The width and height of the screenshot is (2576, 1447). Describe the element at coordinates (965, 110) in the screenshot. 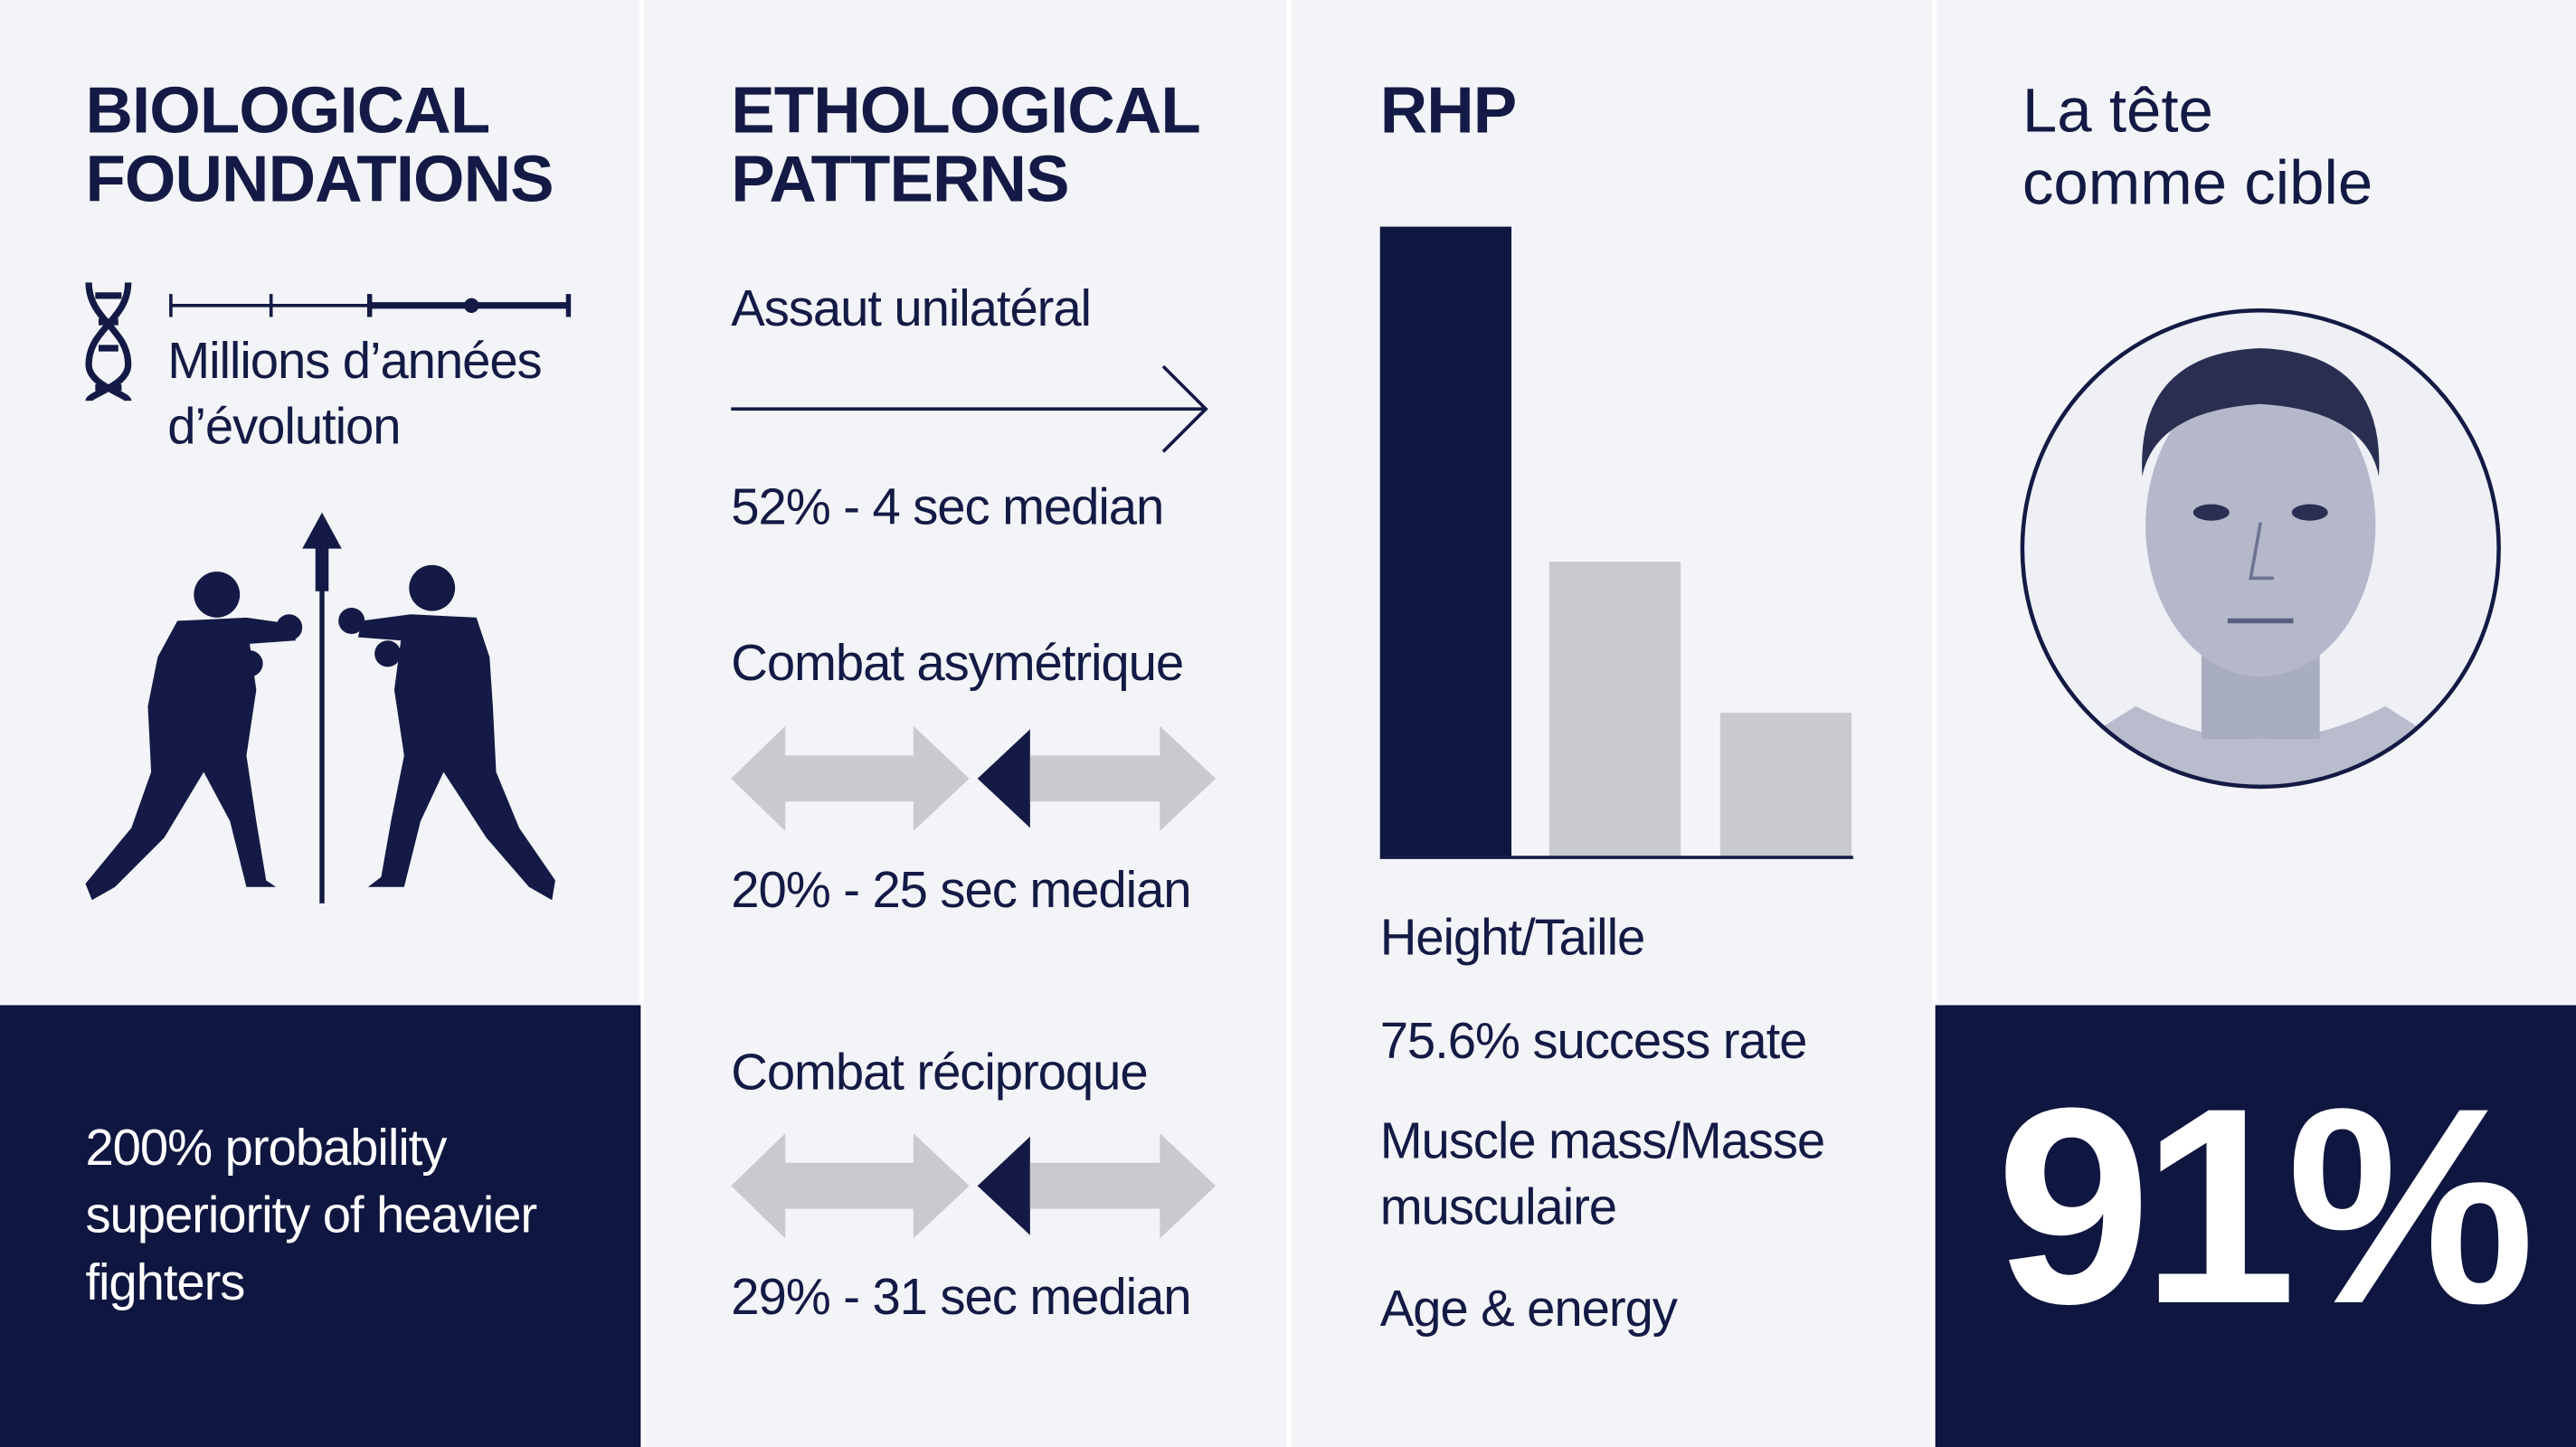

I see `panel-title: ETHOLOGICAL` at that location.